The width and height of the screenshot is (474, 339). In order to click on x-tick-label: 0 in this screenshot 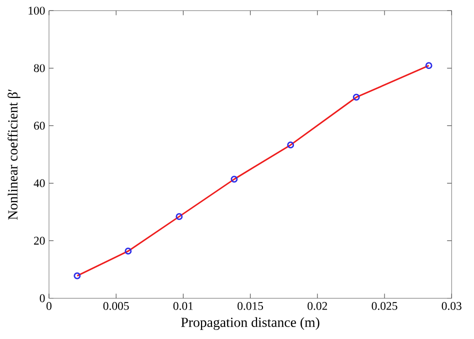, I will do `click(49, 306)`.